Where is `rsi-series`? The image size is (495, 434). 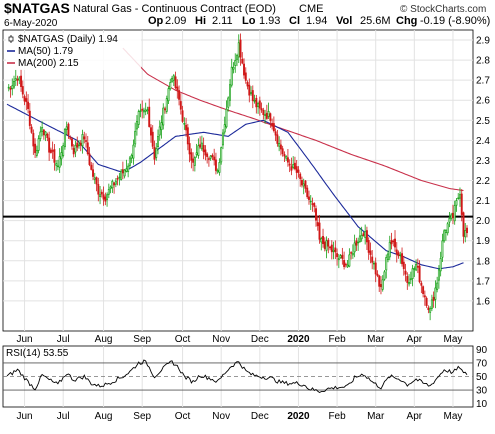
rsi-series is located at coordinates (237, 376).